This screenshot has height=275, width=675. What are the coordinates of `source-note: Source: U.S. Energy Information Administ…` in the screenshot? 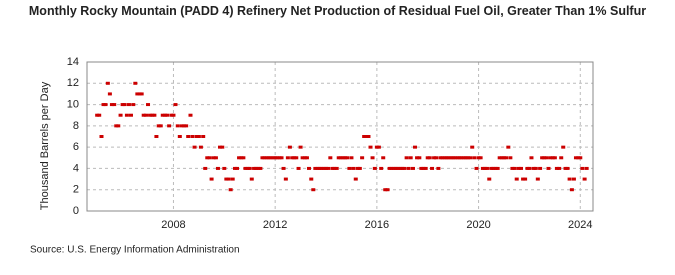 It's located at (135, 250).